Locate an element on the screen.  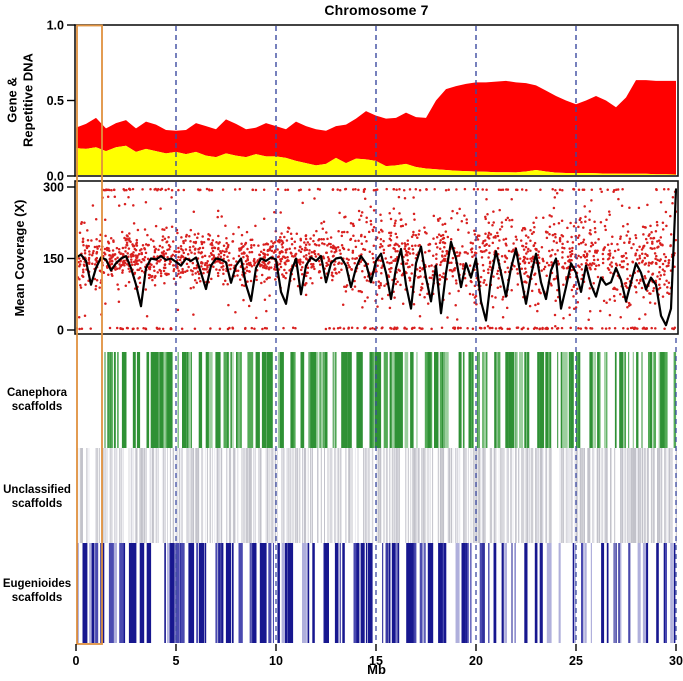
x-tick-label: 20 is located at coordinates (476, 661).